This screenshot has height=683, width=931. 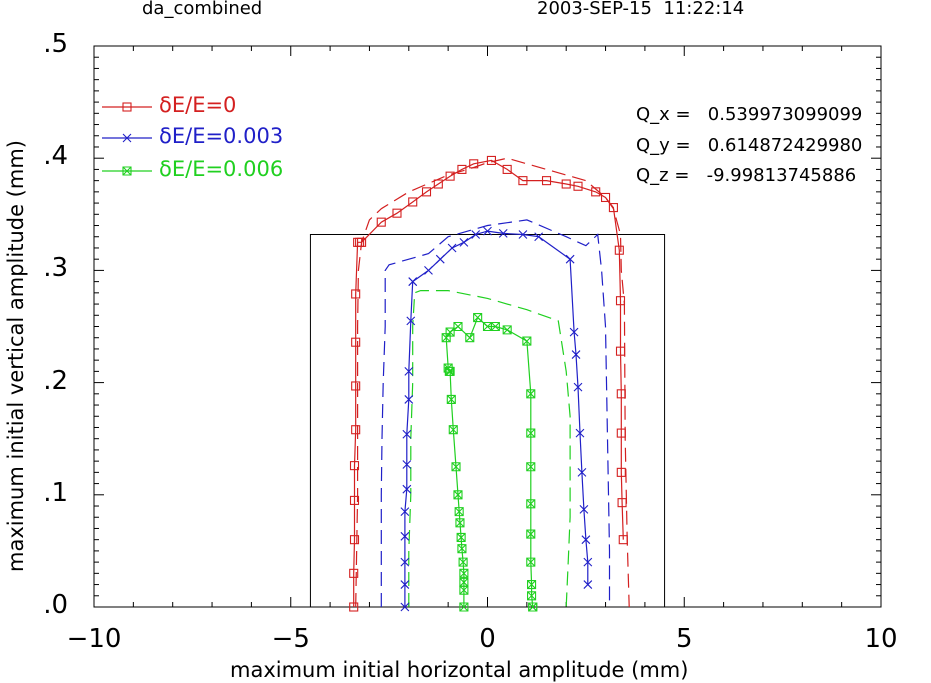 What do you see at coordinates (684, 639) in the screenshot?
I see `x-tick-label: 5` at bounding box center [684, 639].